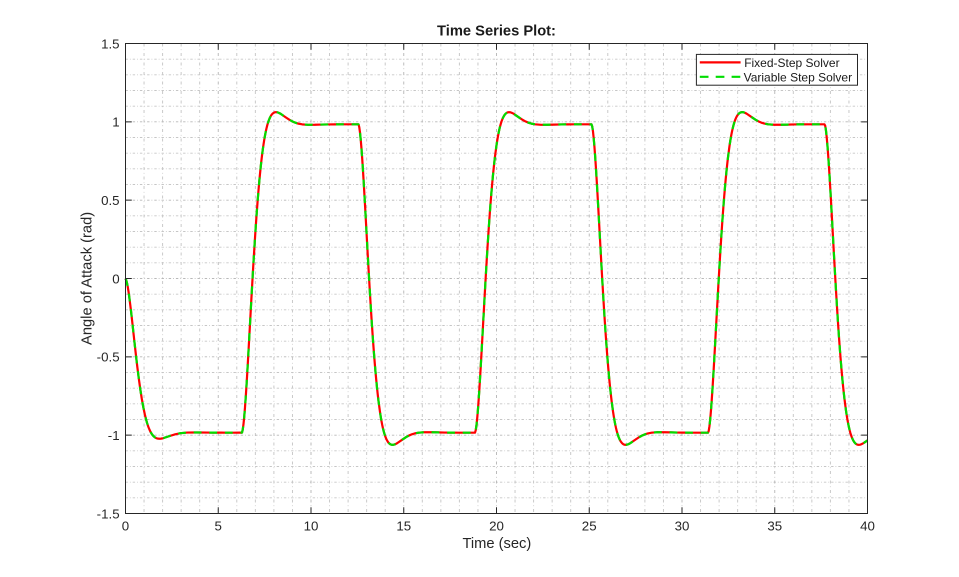  Describe the element at coordinates (798, 77) in the screenshot. I see `svg-text: Variable Step Solver` at that location.